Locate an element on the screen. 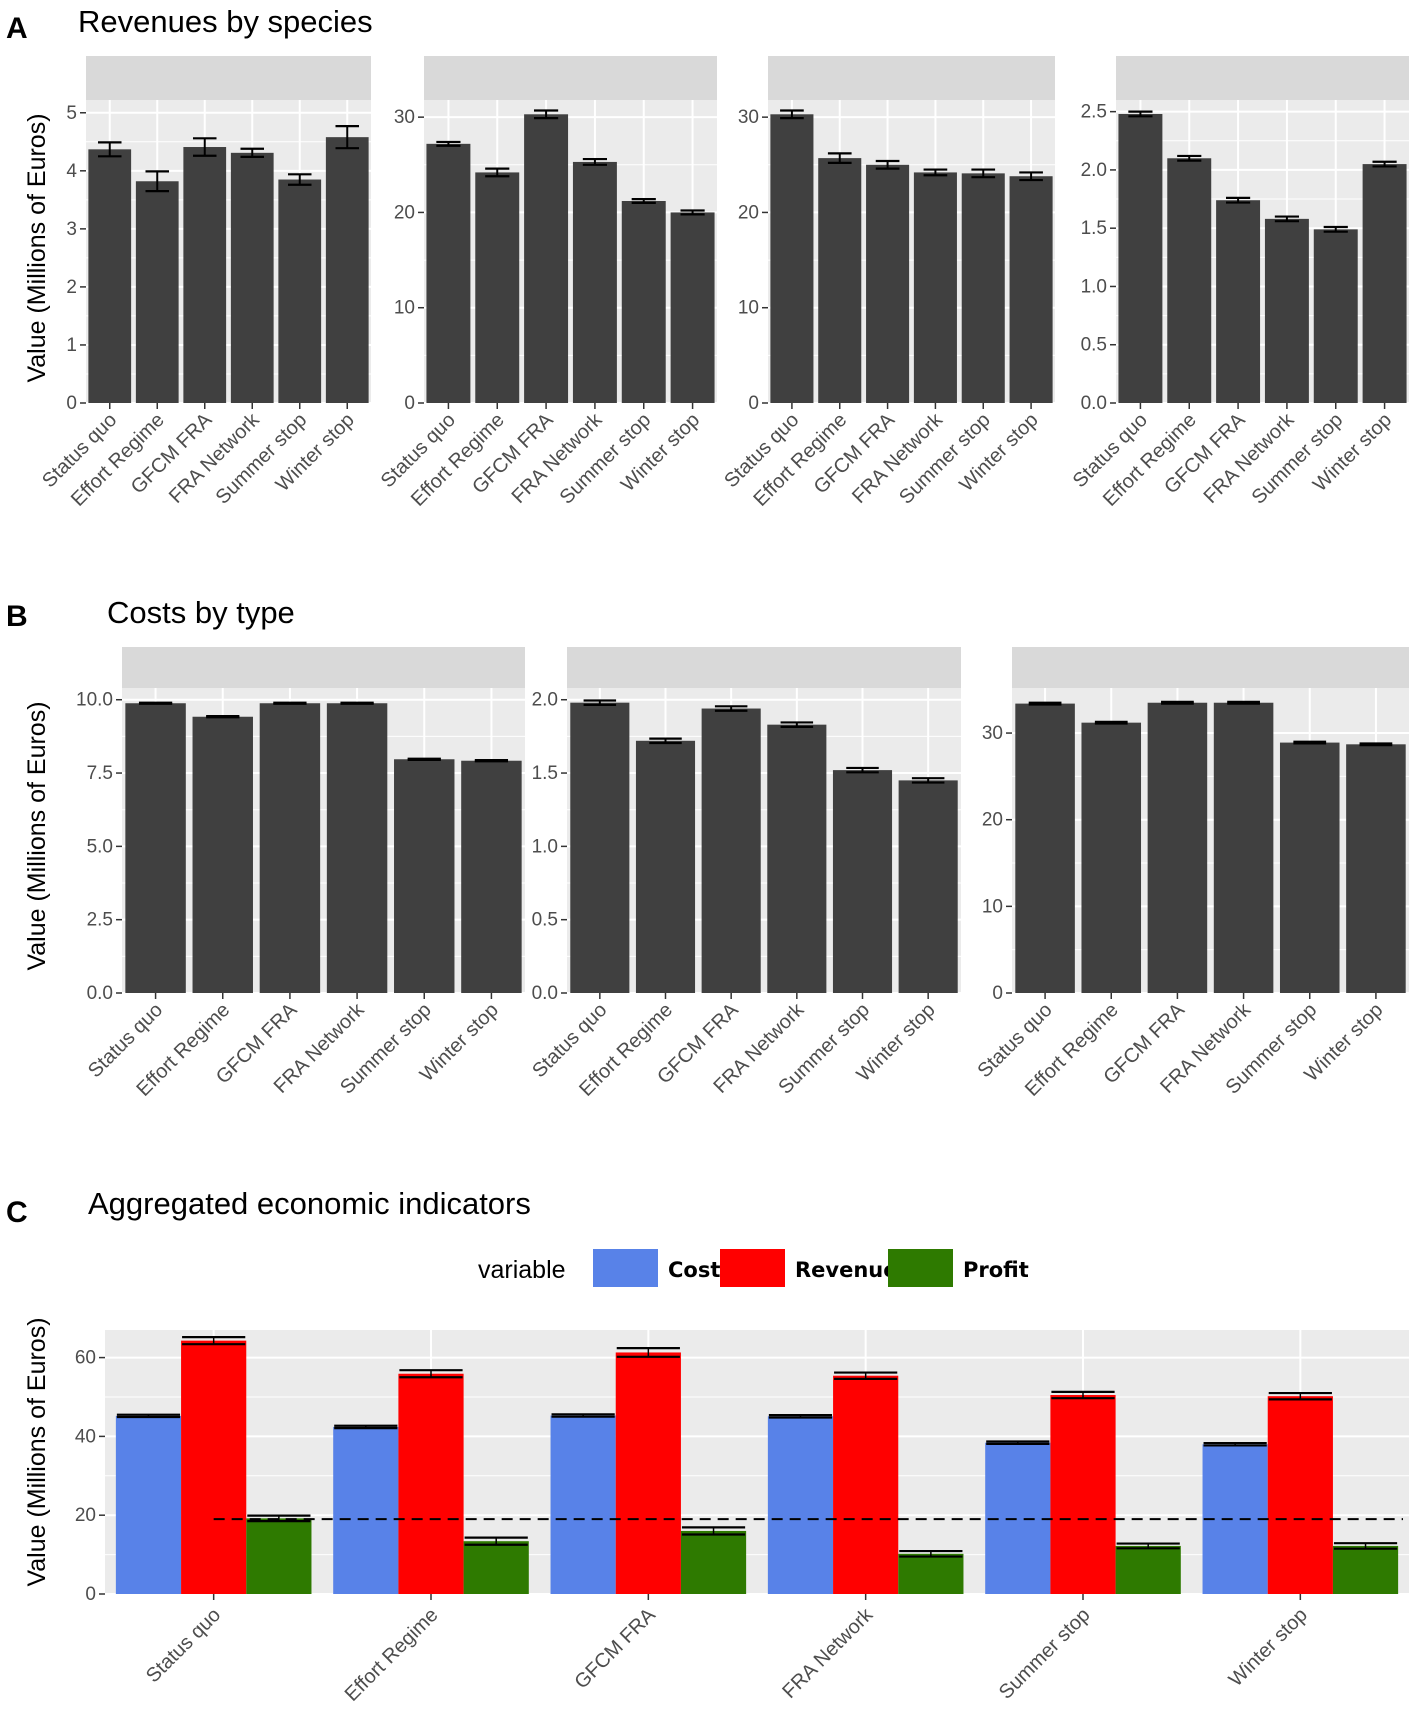 This screenshot has width=1415, height=1723. y-tick-label: 4 is located at coordinates (71, 171).